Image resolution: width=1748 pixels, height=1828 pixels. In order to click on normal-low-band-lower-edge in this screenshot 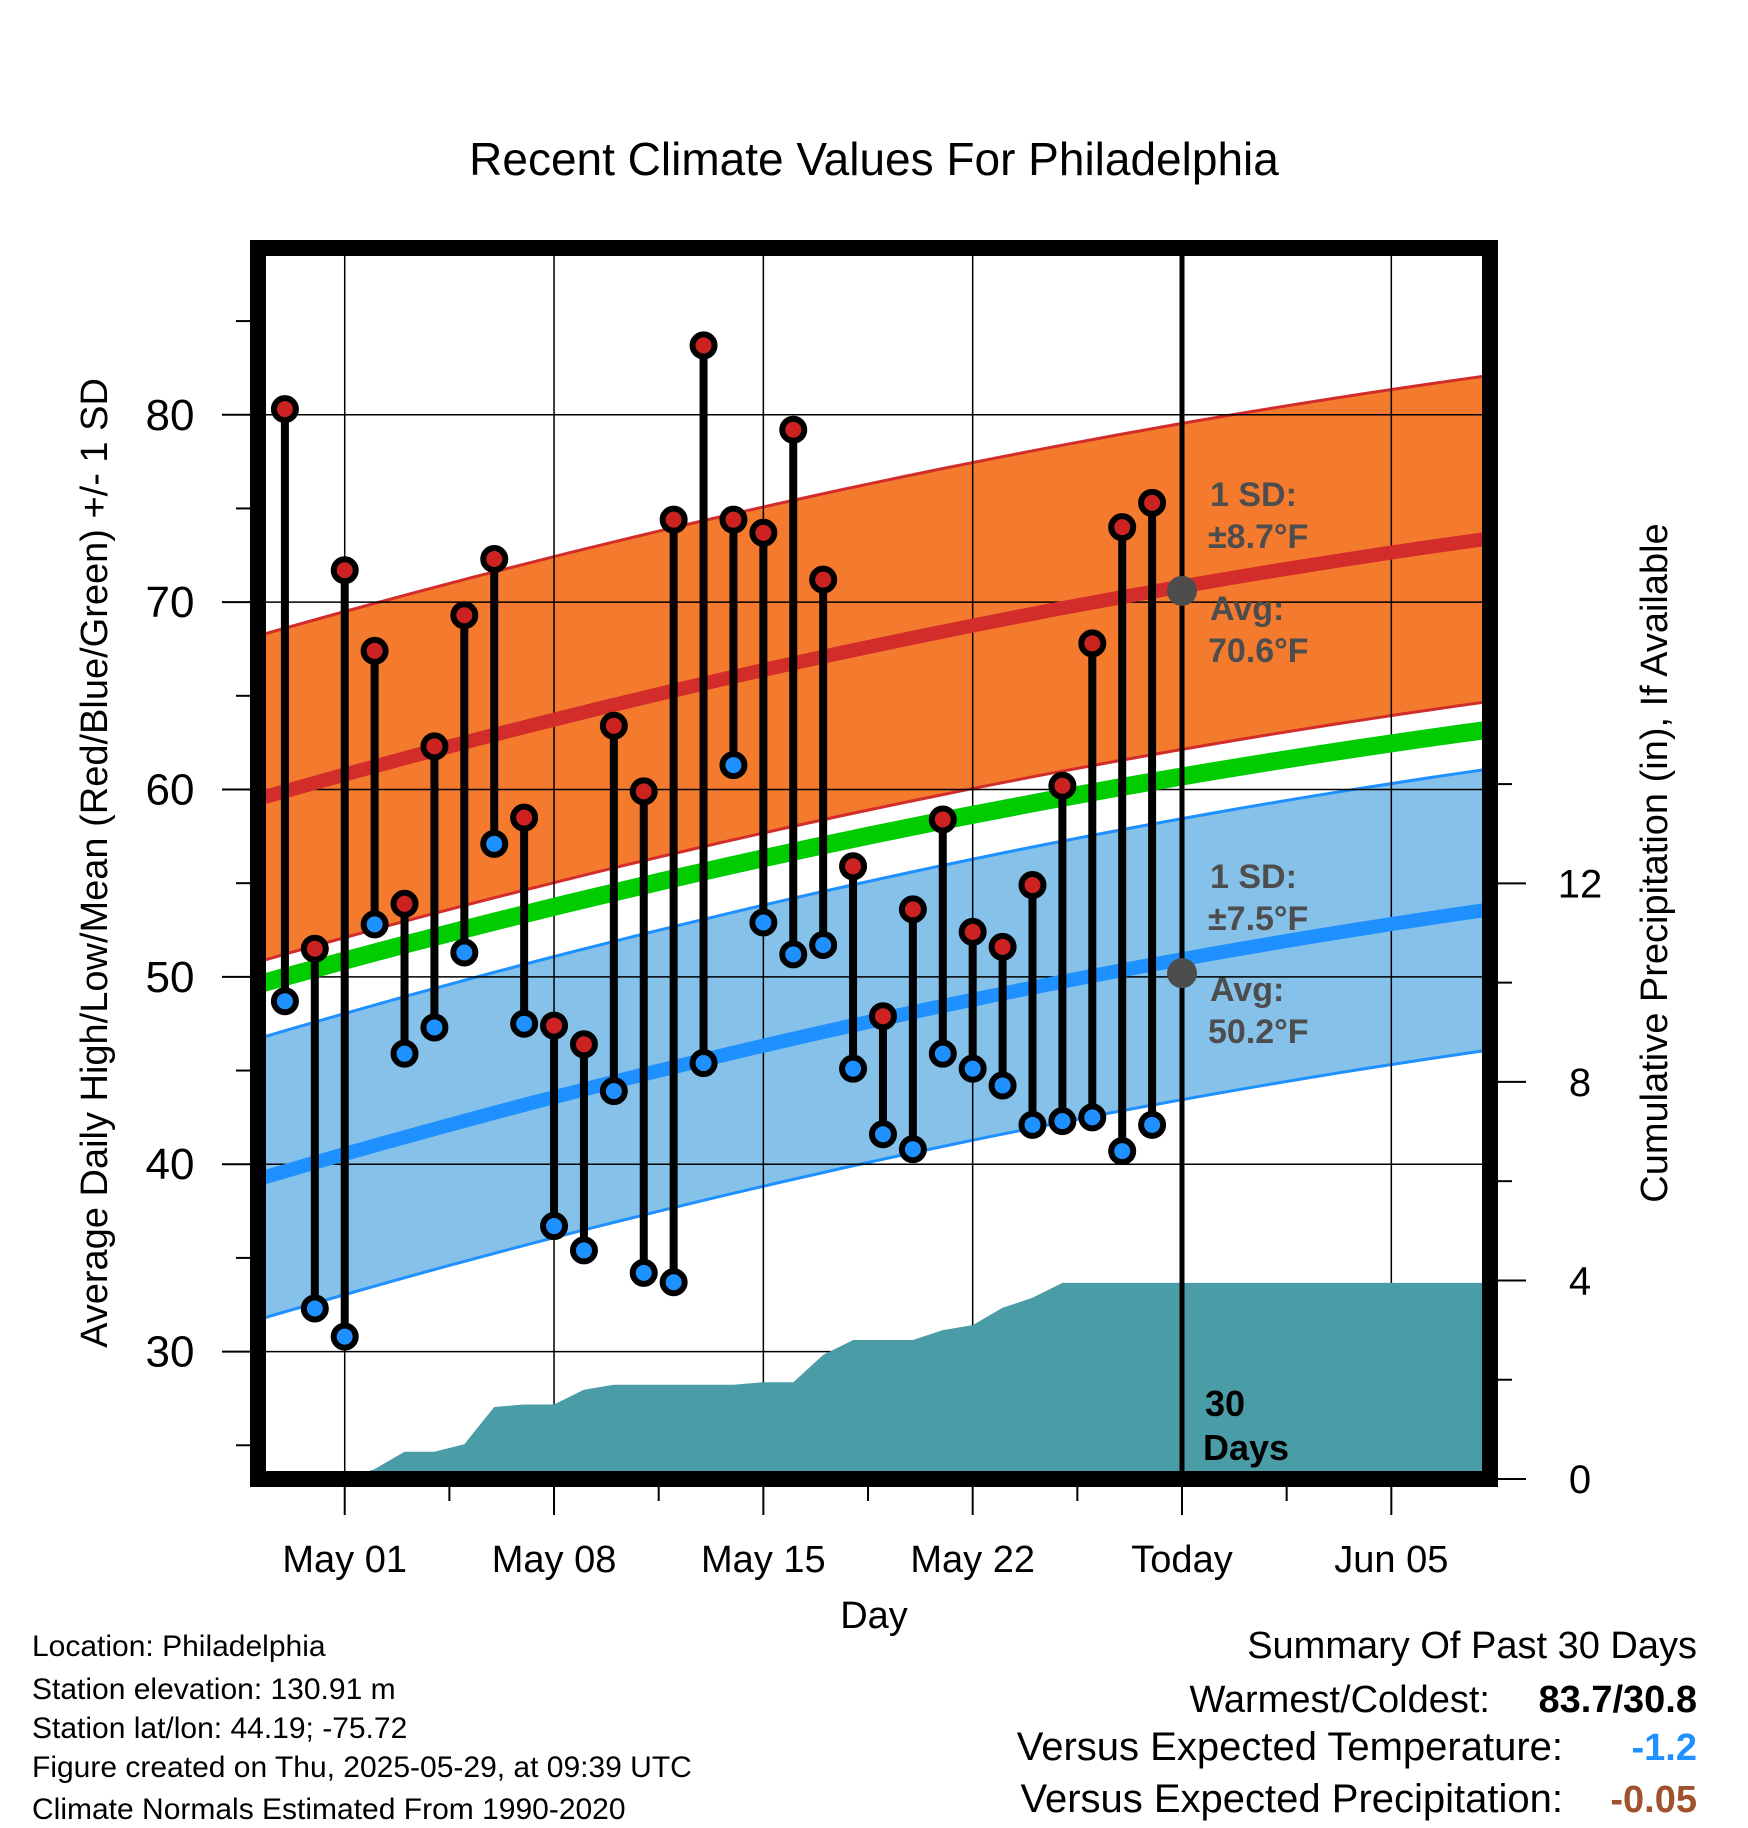, I will do `click(874, 1185)`.